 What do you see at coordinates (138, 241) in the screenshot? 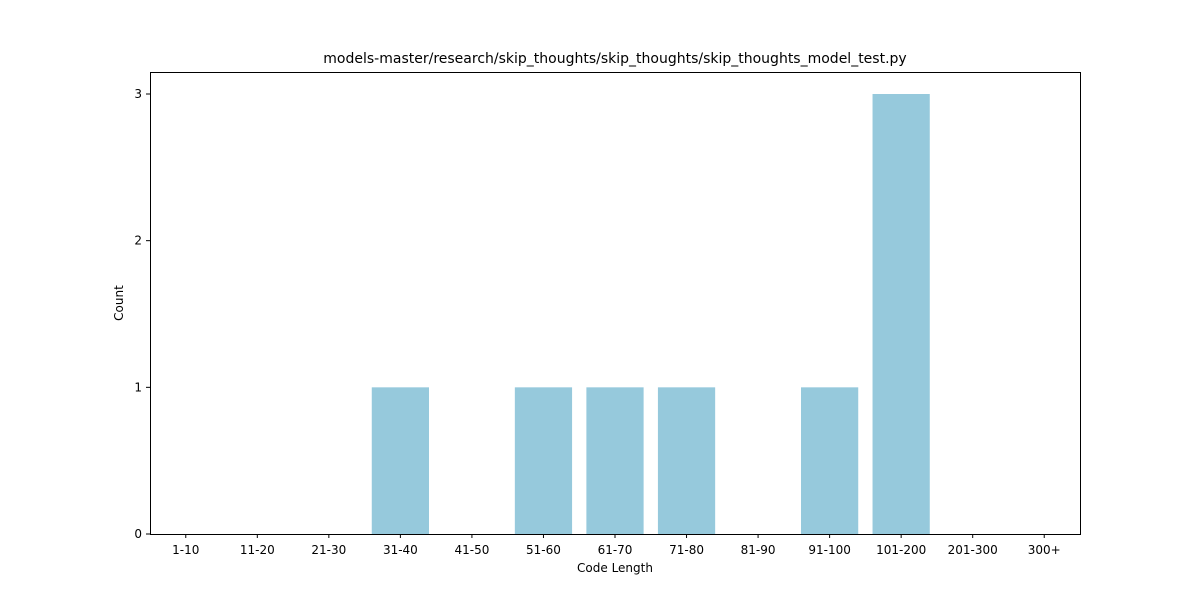
I see `y-tick-label: 2` at bounding box center [138, 241].